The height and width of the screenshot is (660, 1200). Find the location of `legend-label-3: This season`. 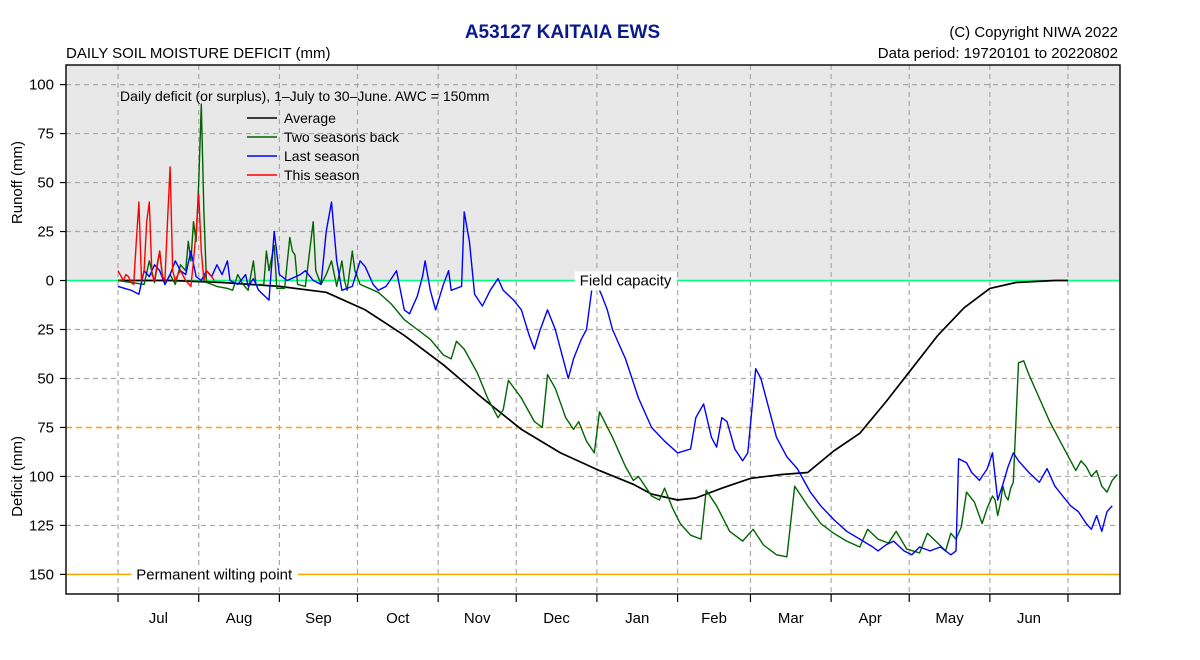

legend-label-3: This season is located at coordinates (321, 175).